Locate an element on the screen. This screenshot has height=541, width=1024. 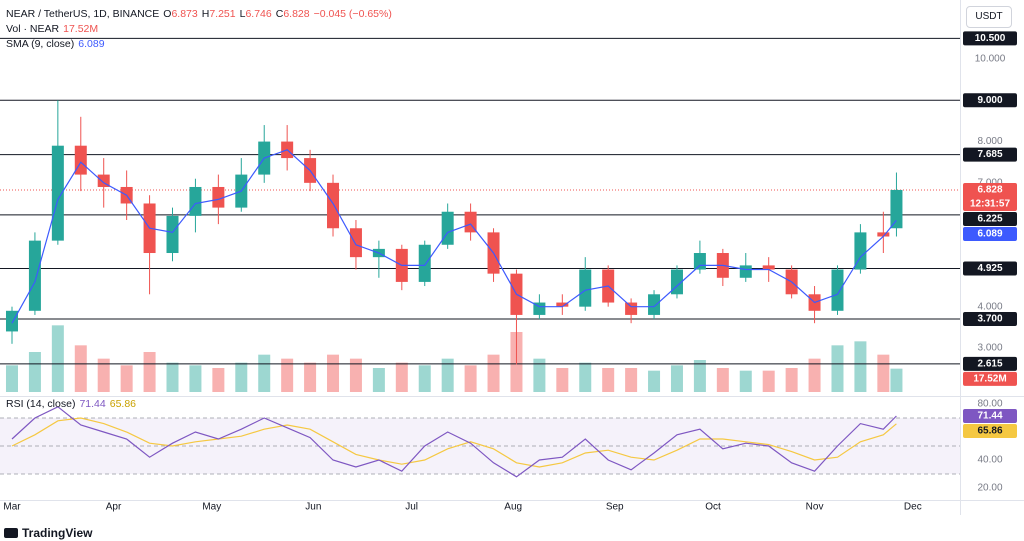
sma-legend: SMA (9, close) 6.089 is located at coordinates (57, 44).